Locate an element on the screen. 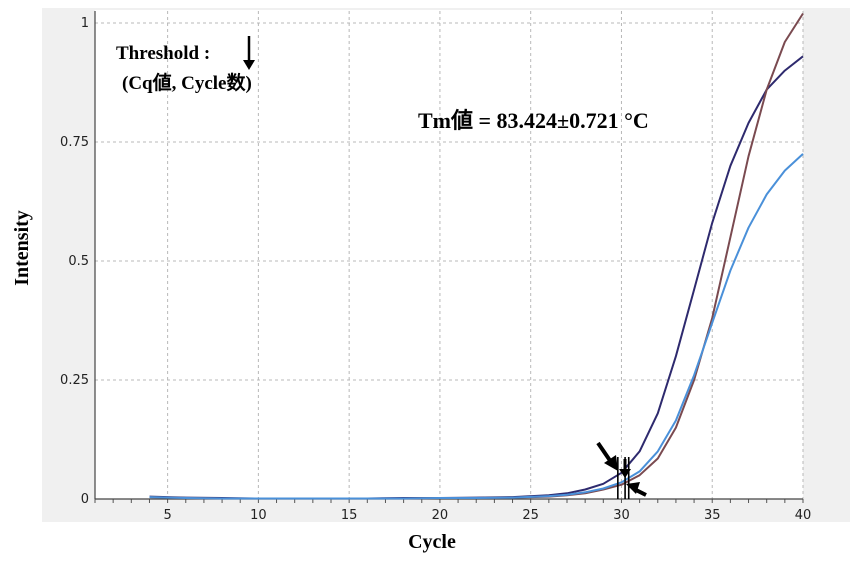 This screenshot has width=863, height=562. y-axis-label: Intensity is located at coordinates (22, 248).